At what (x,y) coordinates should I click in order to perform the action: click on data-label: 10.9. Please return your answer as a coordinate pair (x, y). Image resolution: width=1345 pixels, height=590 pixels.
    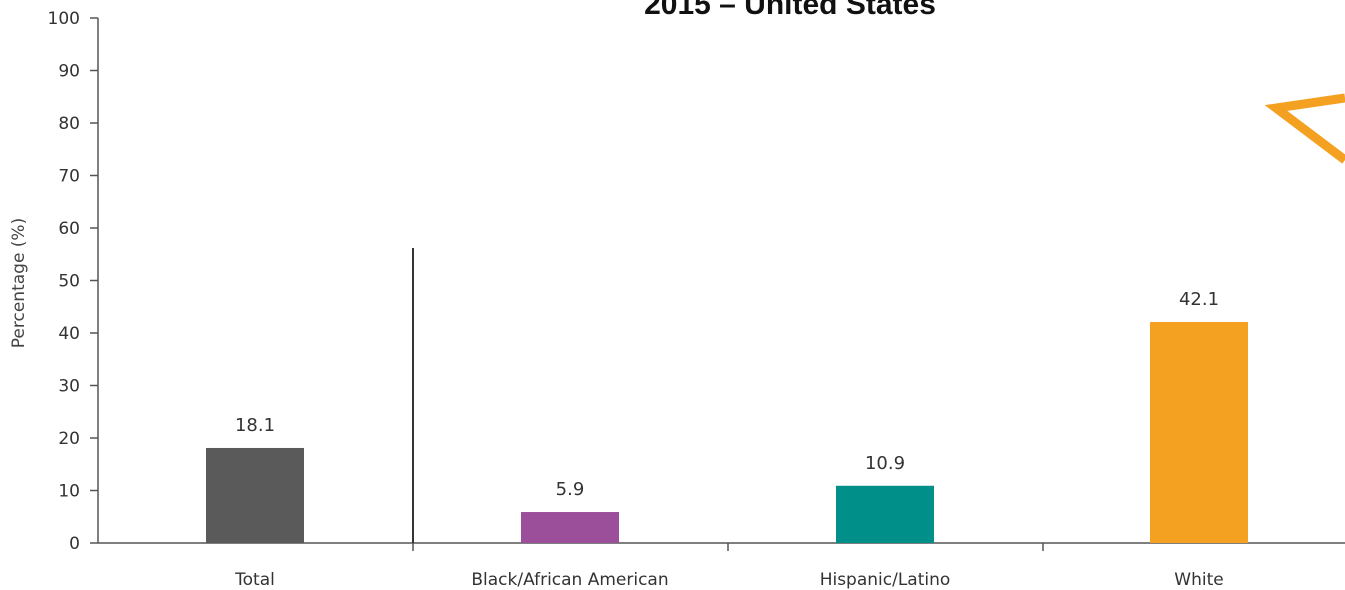
    Looking at the image, I should click on (885, 463).